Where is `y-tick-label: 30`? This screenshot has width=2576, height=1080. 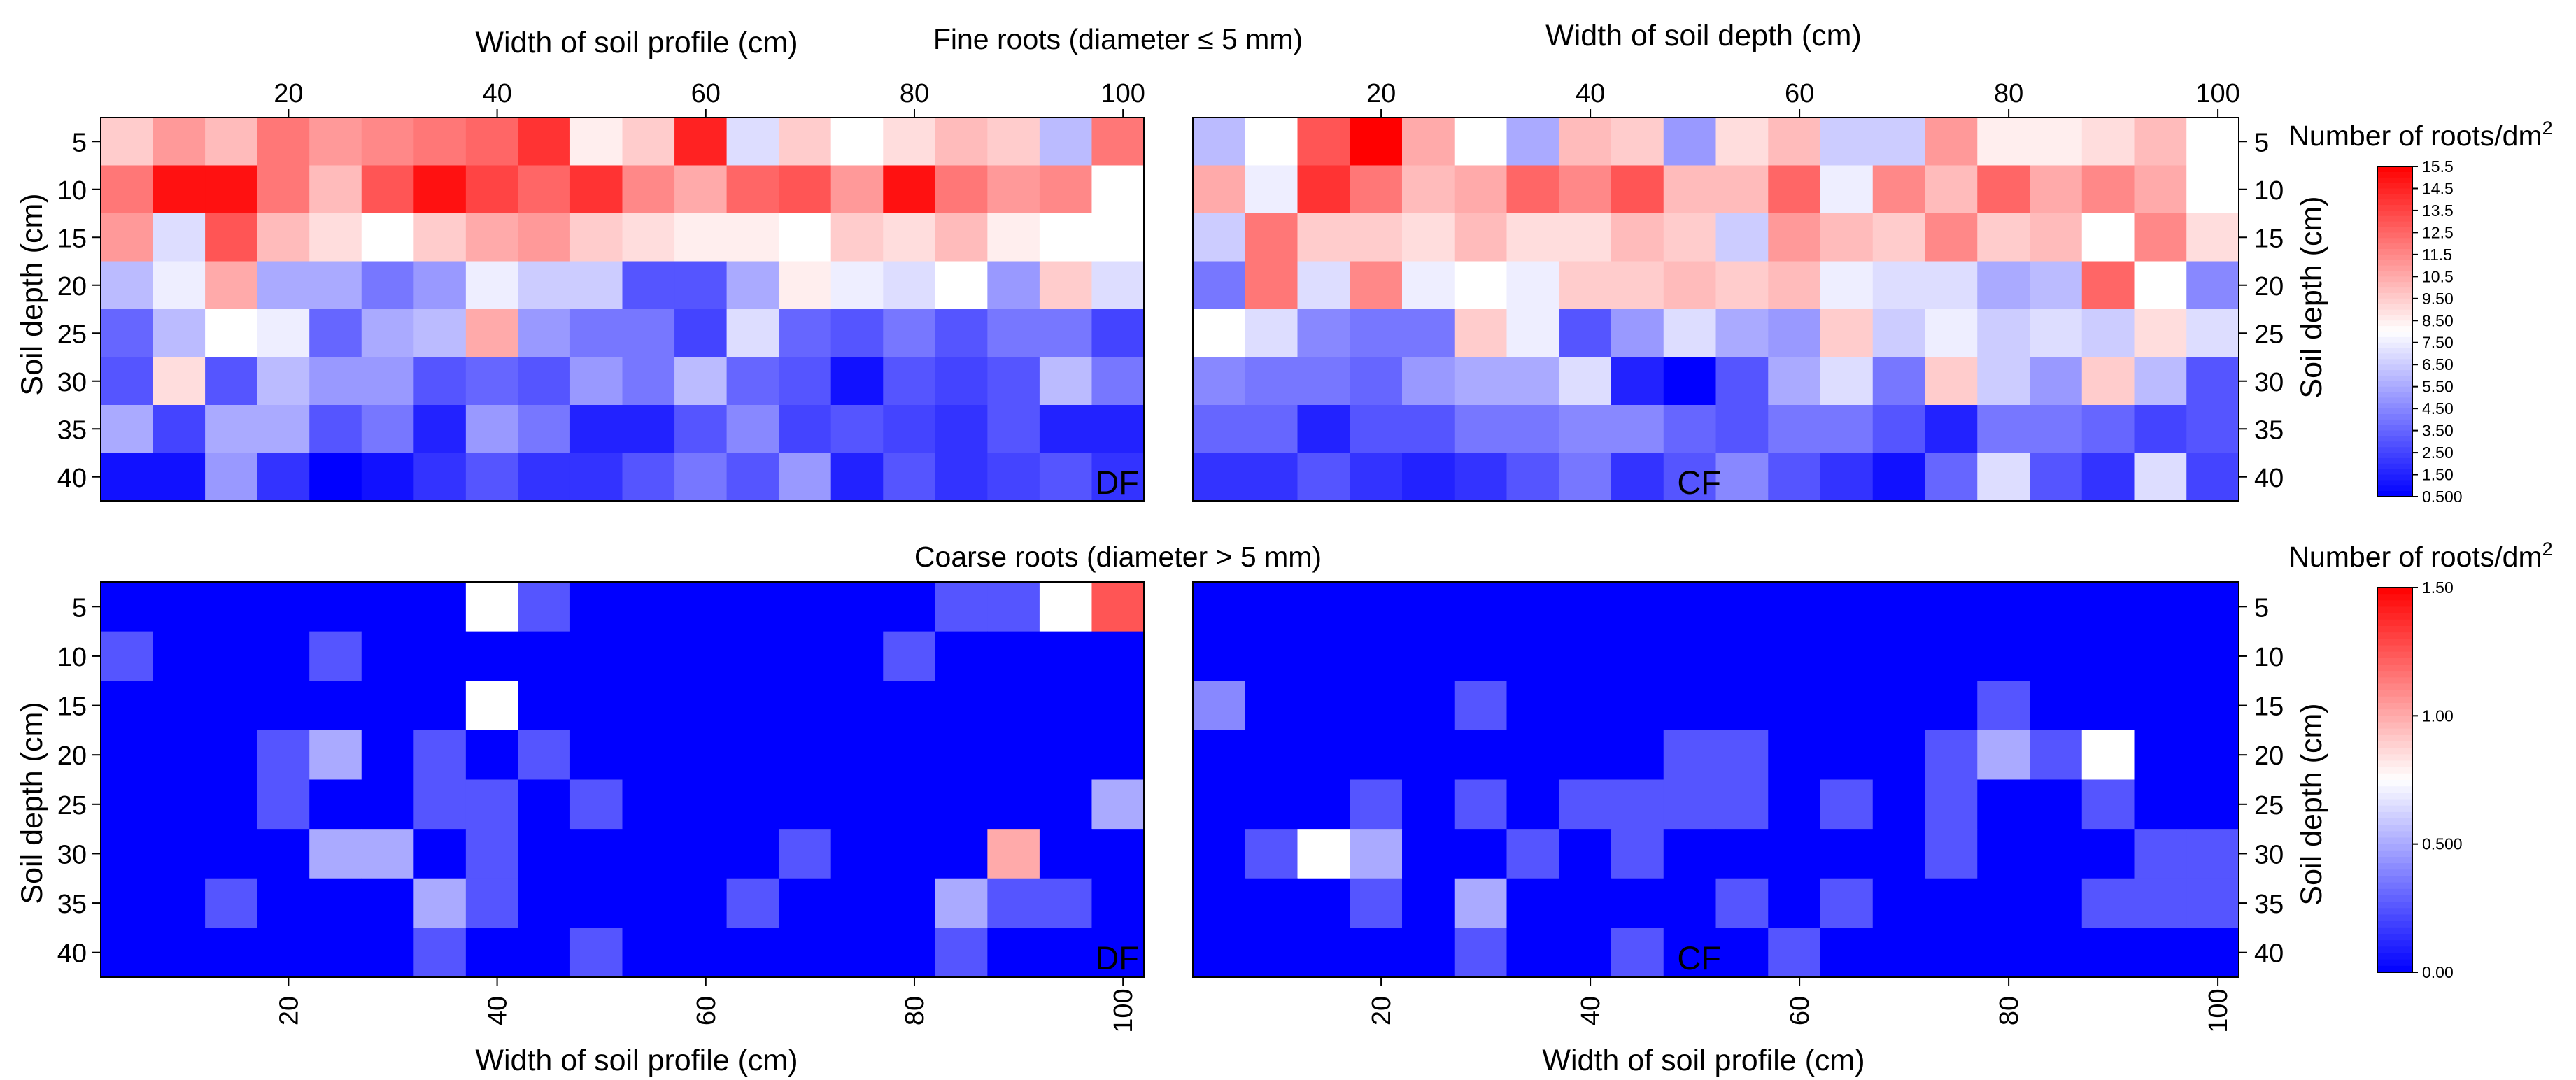
y-tick-label: 30 is located at coordinates (2269, 383).